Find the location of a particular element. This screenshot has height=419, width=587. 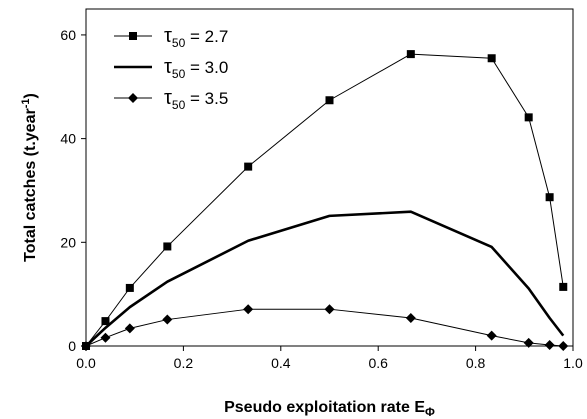

y-axis-label-suffix: ) is located at coordinates (30, 95).